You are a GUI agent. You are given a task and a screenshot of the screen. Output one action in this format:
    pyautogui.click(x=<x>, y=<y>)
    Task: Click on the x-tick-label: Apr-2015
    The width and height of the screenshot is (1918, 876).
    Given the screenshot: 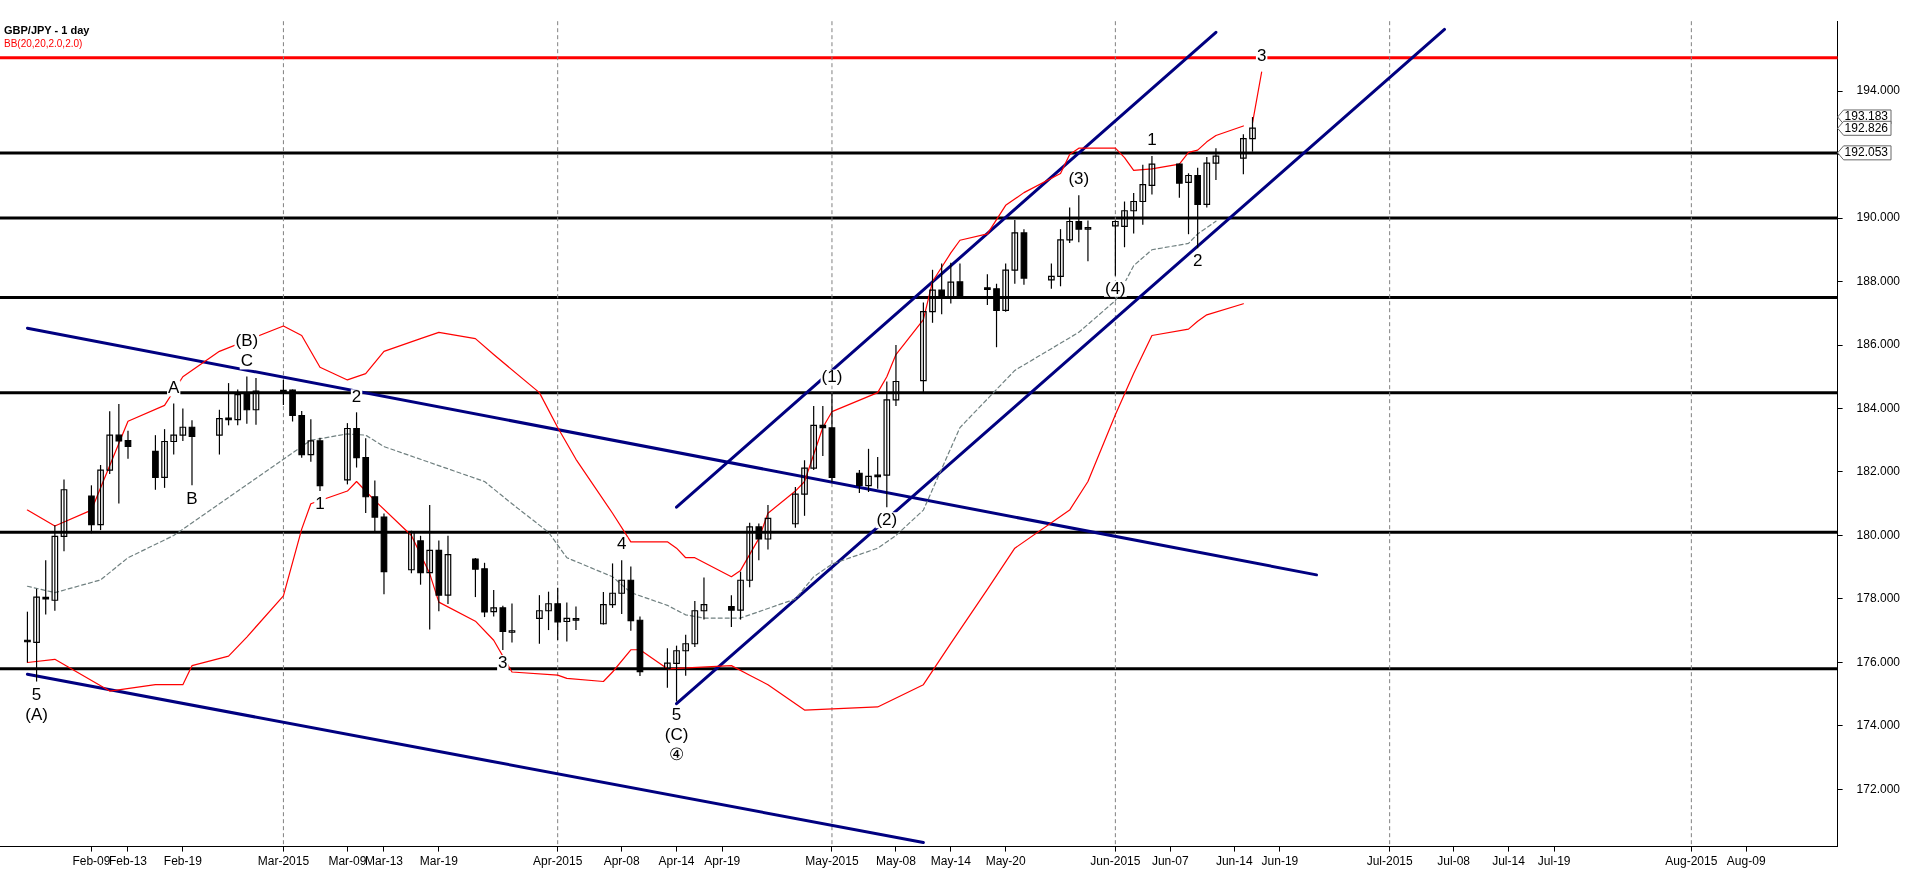 What is the action you would take?
    pyautogui.click(x=558, y=861)
    